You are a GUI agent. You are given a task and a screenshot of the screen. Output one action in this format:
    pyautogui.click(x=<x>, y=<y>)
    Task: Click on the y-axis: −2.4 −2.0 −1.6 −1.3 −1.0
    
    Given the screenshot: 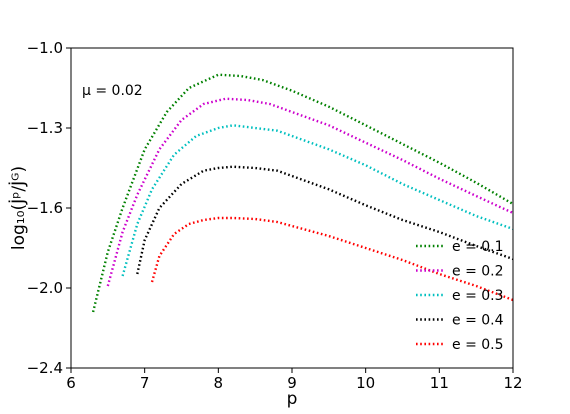 What is the action you would take?
    pyautogui.click(x=49, y=208)
    